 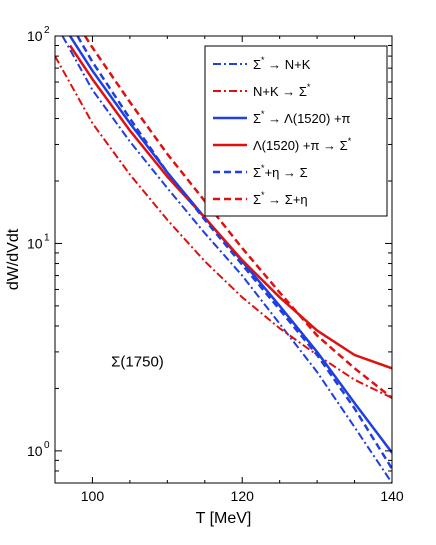 I want to click on y-axis-label: dW/dVdt, so click(x=13, y=259).